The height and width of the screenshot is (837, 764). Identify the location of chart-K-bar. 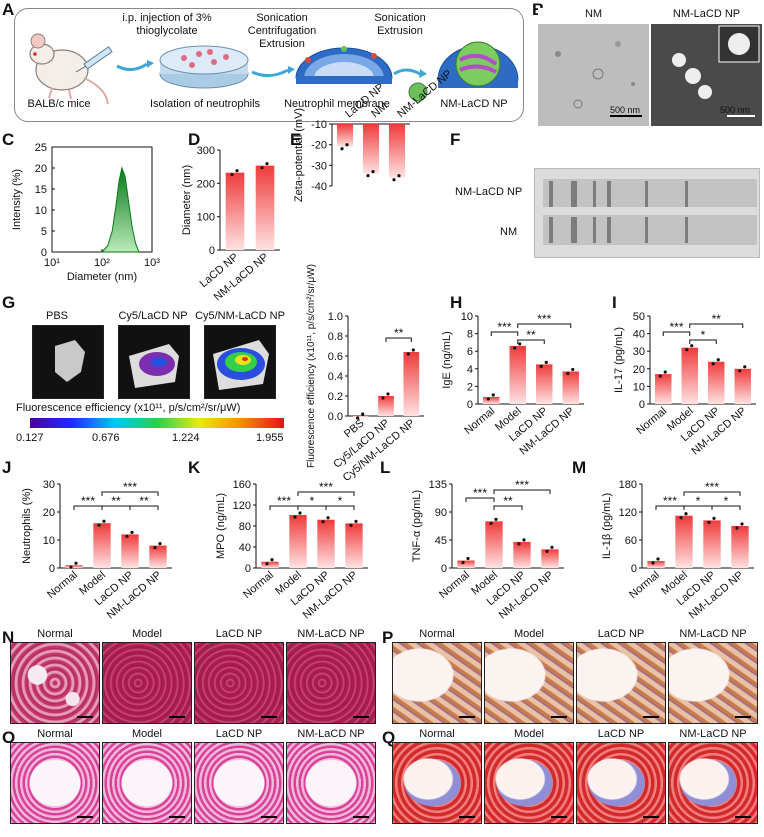
(326, 543).